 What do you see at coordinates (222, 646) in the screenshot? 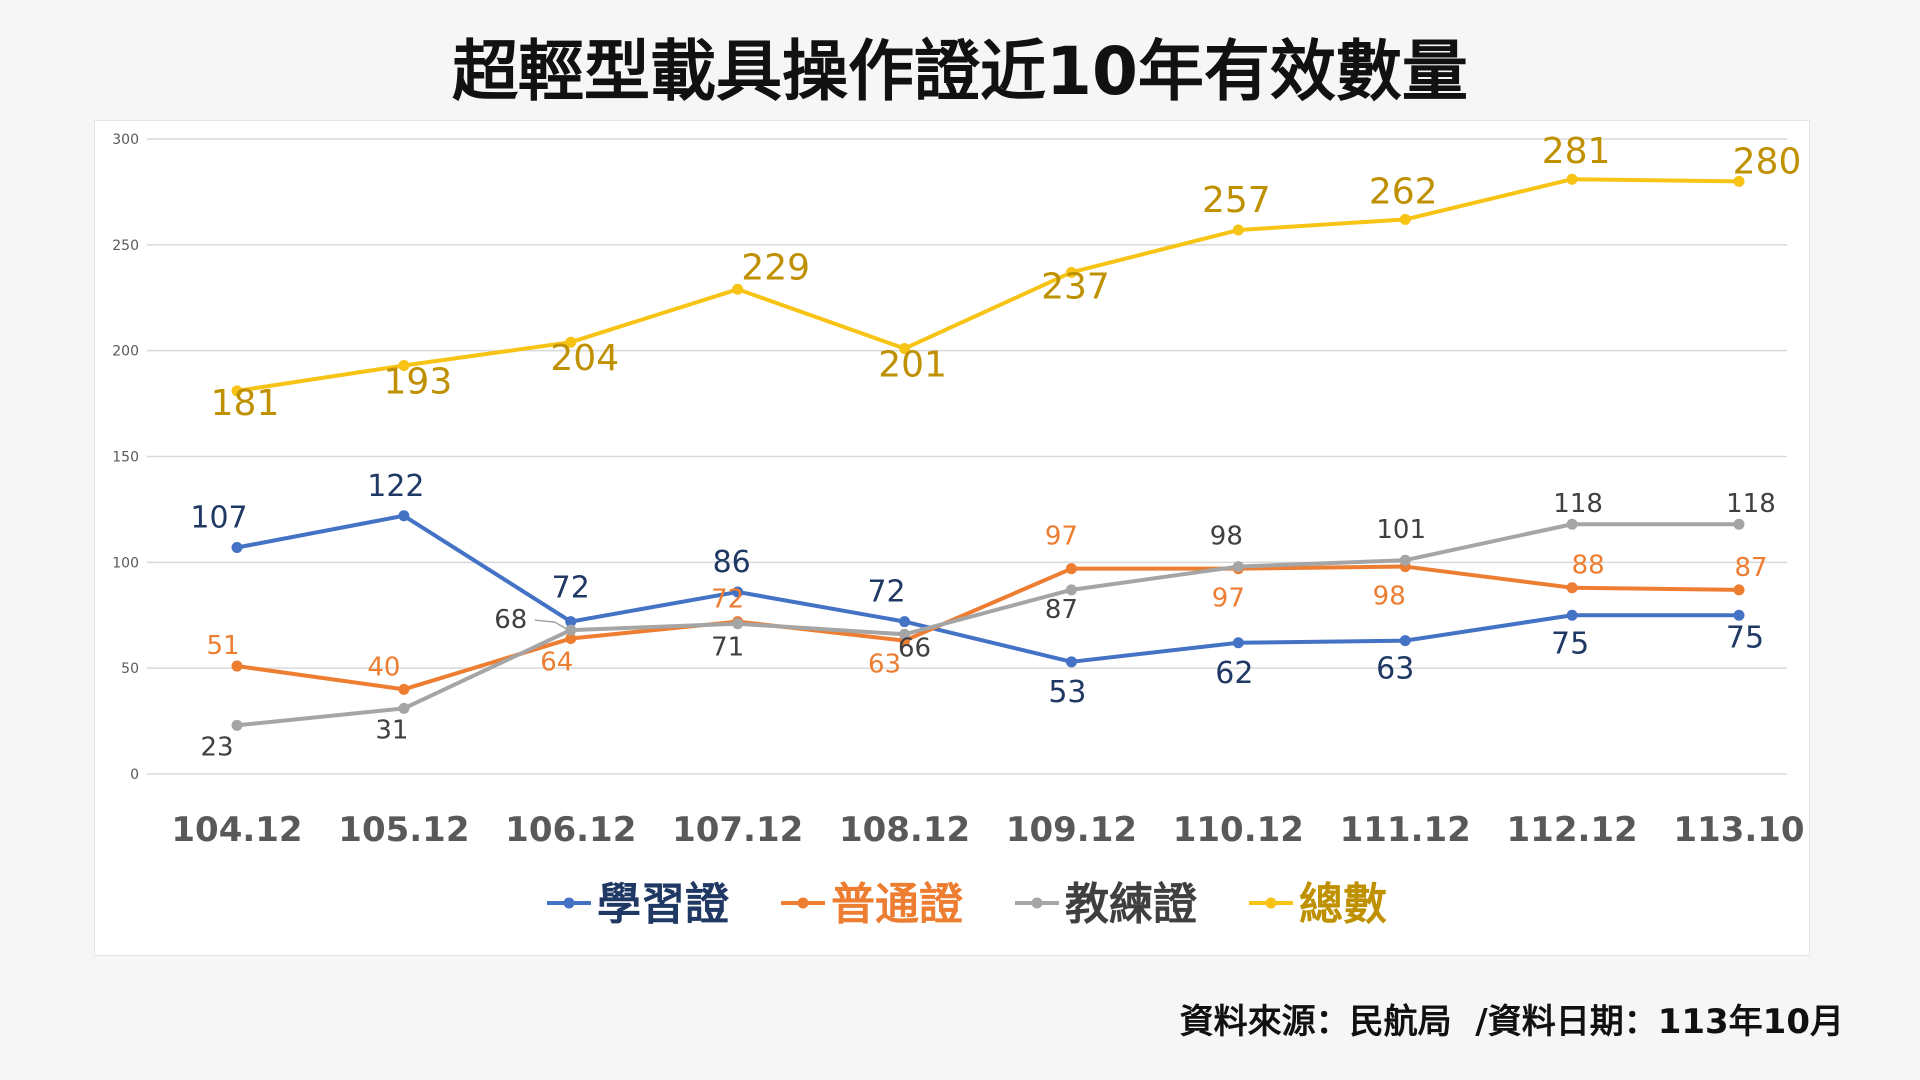
I see `data-label: 51` at bounding box center [222, 646].